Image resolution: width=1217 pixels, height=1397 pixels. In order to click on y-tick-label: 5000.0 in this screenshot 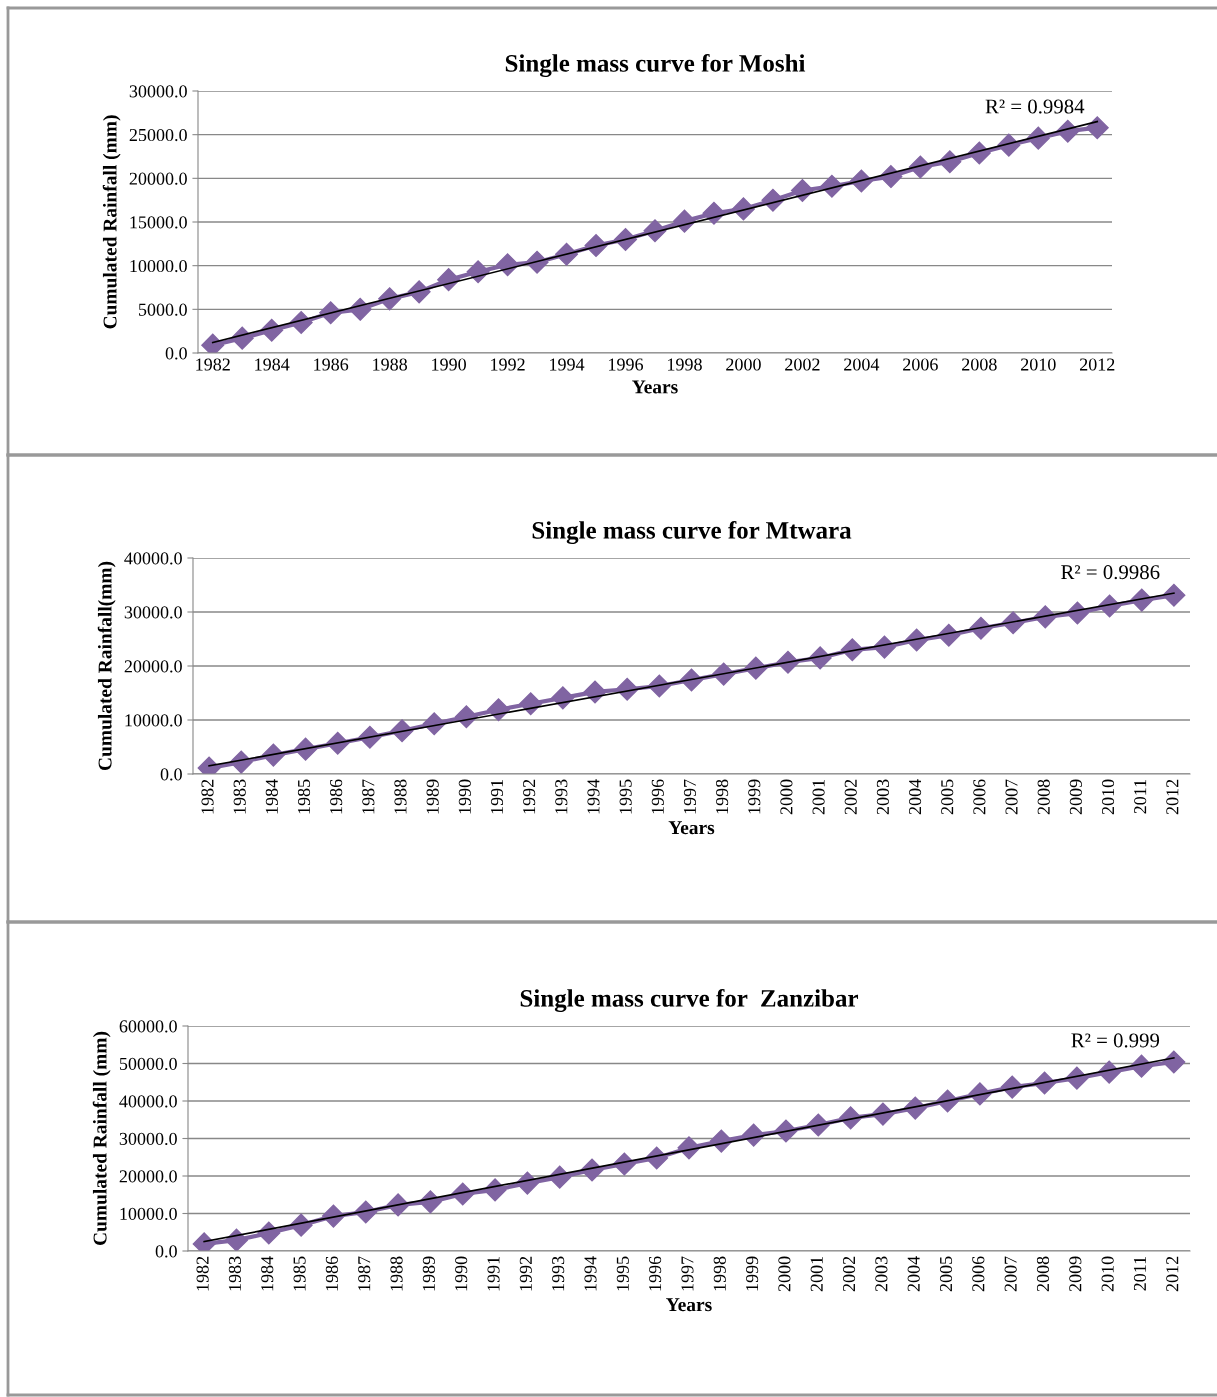, I will do `click(162, 309)`.